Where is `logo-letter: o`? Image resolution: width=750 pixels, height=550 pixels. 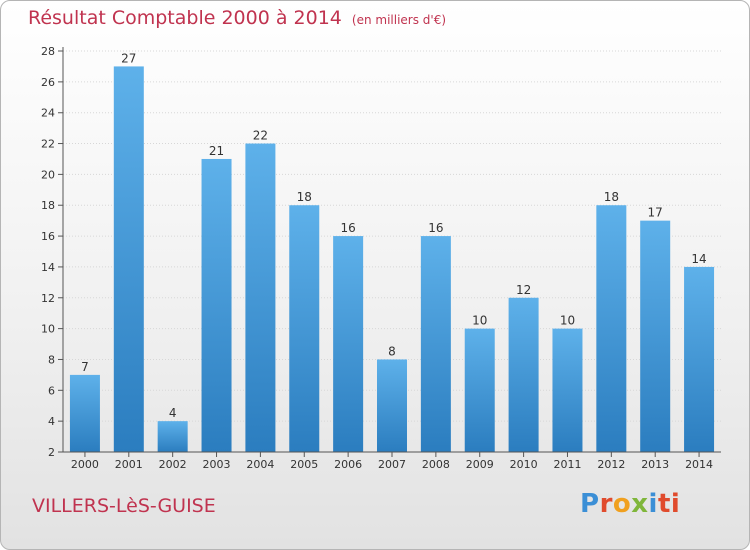
logo-letter: o is located at coordinates (622, 504).